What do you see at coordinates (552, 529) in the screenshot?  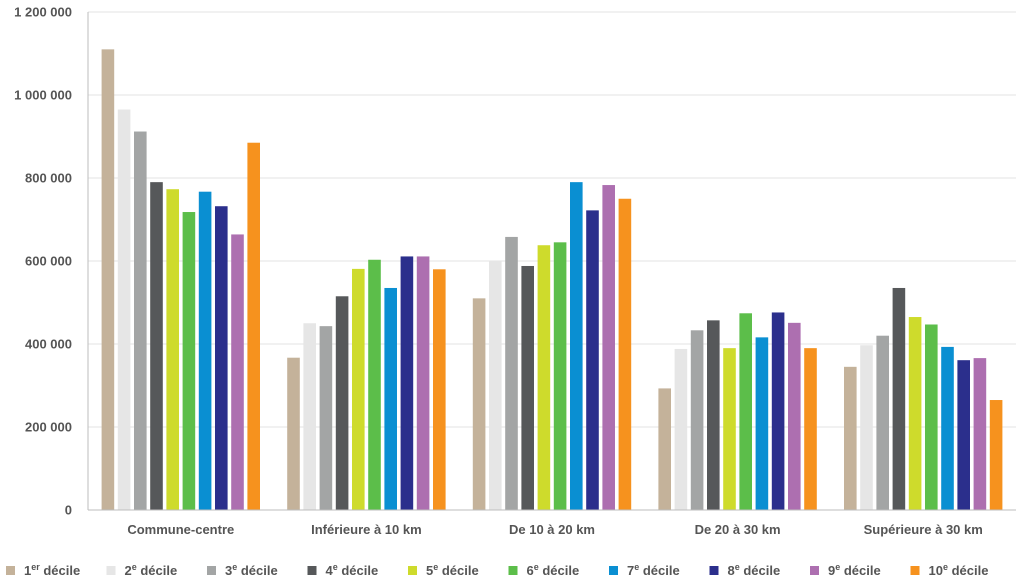 I see `x-category-label: De 10 à 20 km` at bounding box center [552, 529].